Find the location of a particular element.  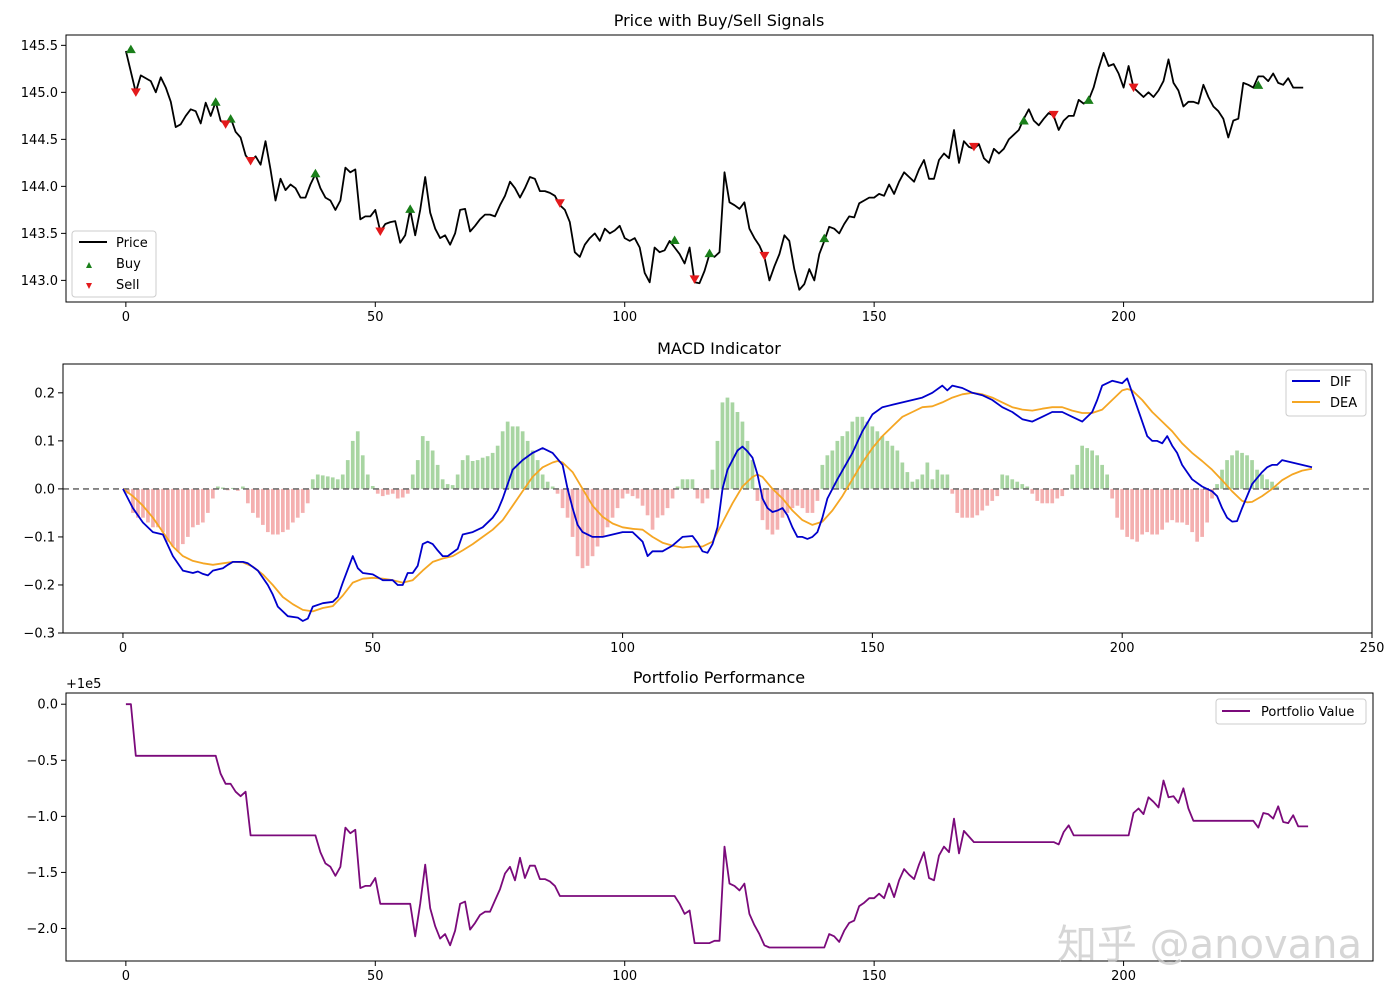

macd-ytick-label: −0.2 is located at coordinates (39, 585).